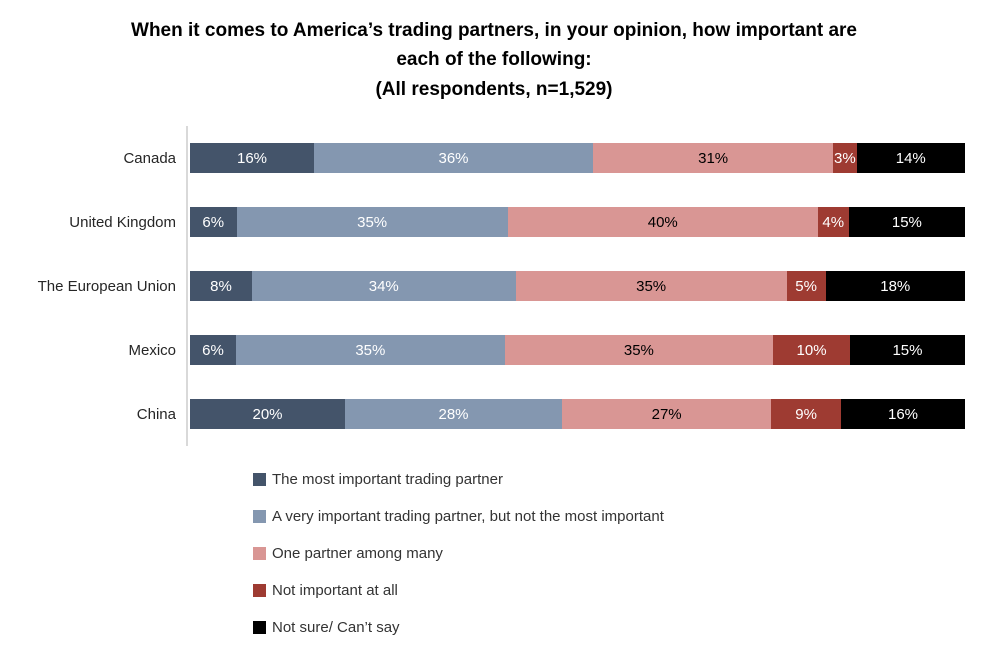  Describe the element at coordinates (335, 590) in the screenshot. I see `legend-label: Not important at all` at that location.